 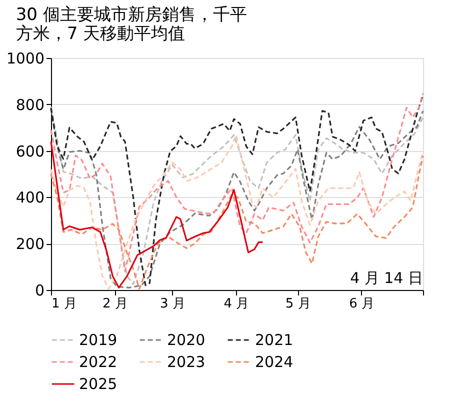 I want to click on y-tick-label: 200, so click(x=30, y=244).